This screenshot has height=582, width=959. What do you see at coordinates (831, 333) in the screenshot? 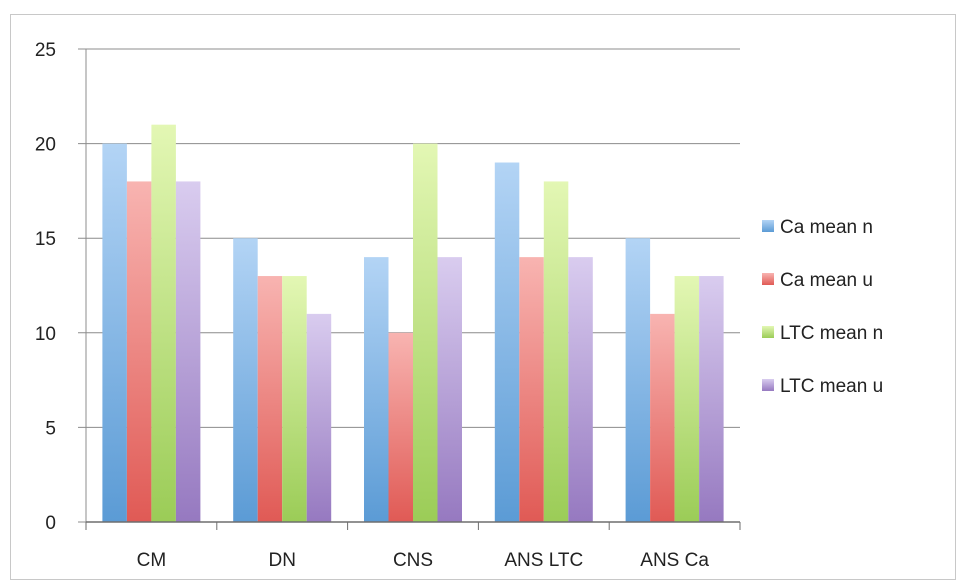
I see `legend-label: LTC mean n` at bounding box center [831, 333].